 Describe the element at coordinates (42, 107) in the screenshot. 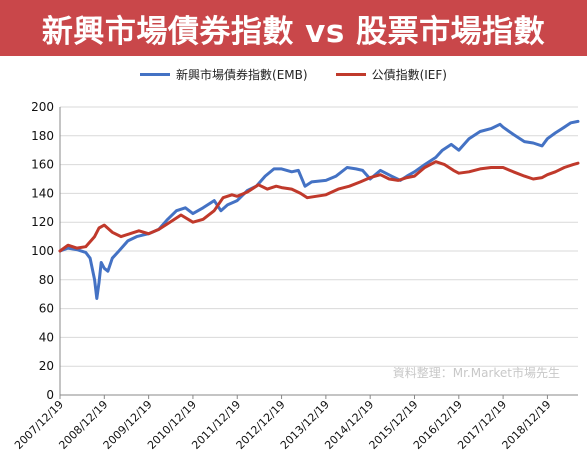

I see `y-tick-label-200: 200` at that location.